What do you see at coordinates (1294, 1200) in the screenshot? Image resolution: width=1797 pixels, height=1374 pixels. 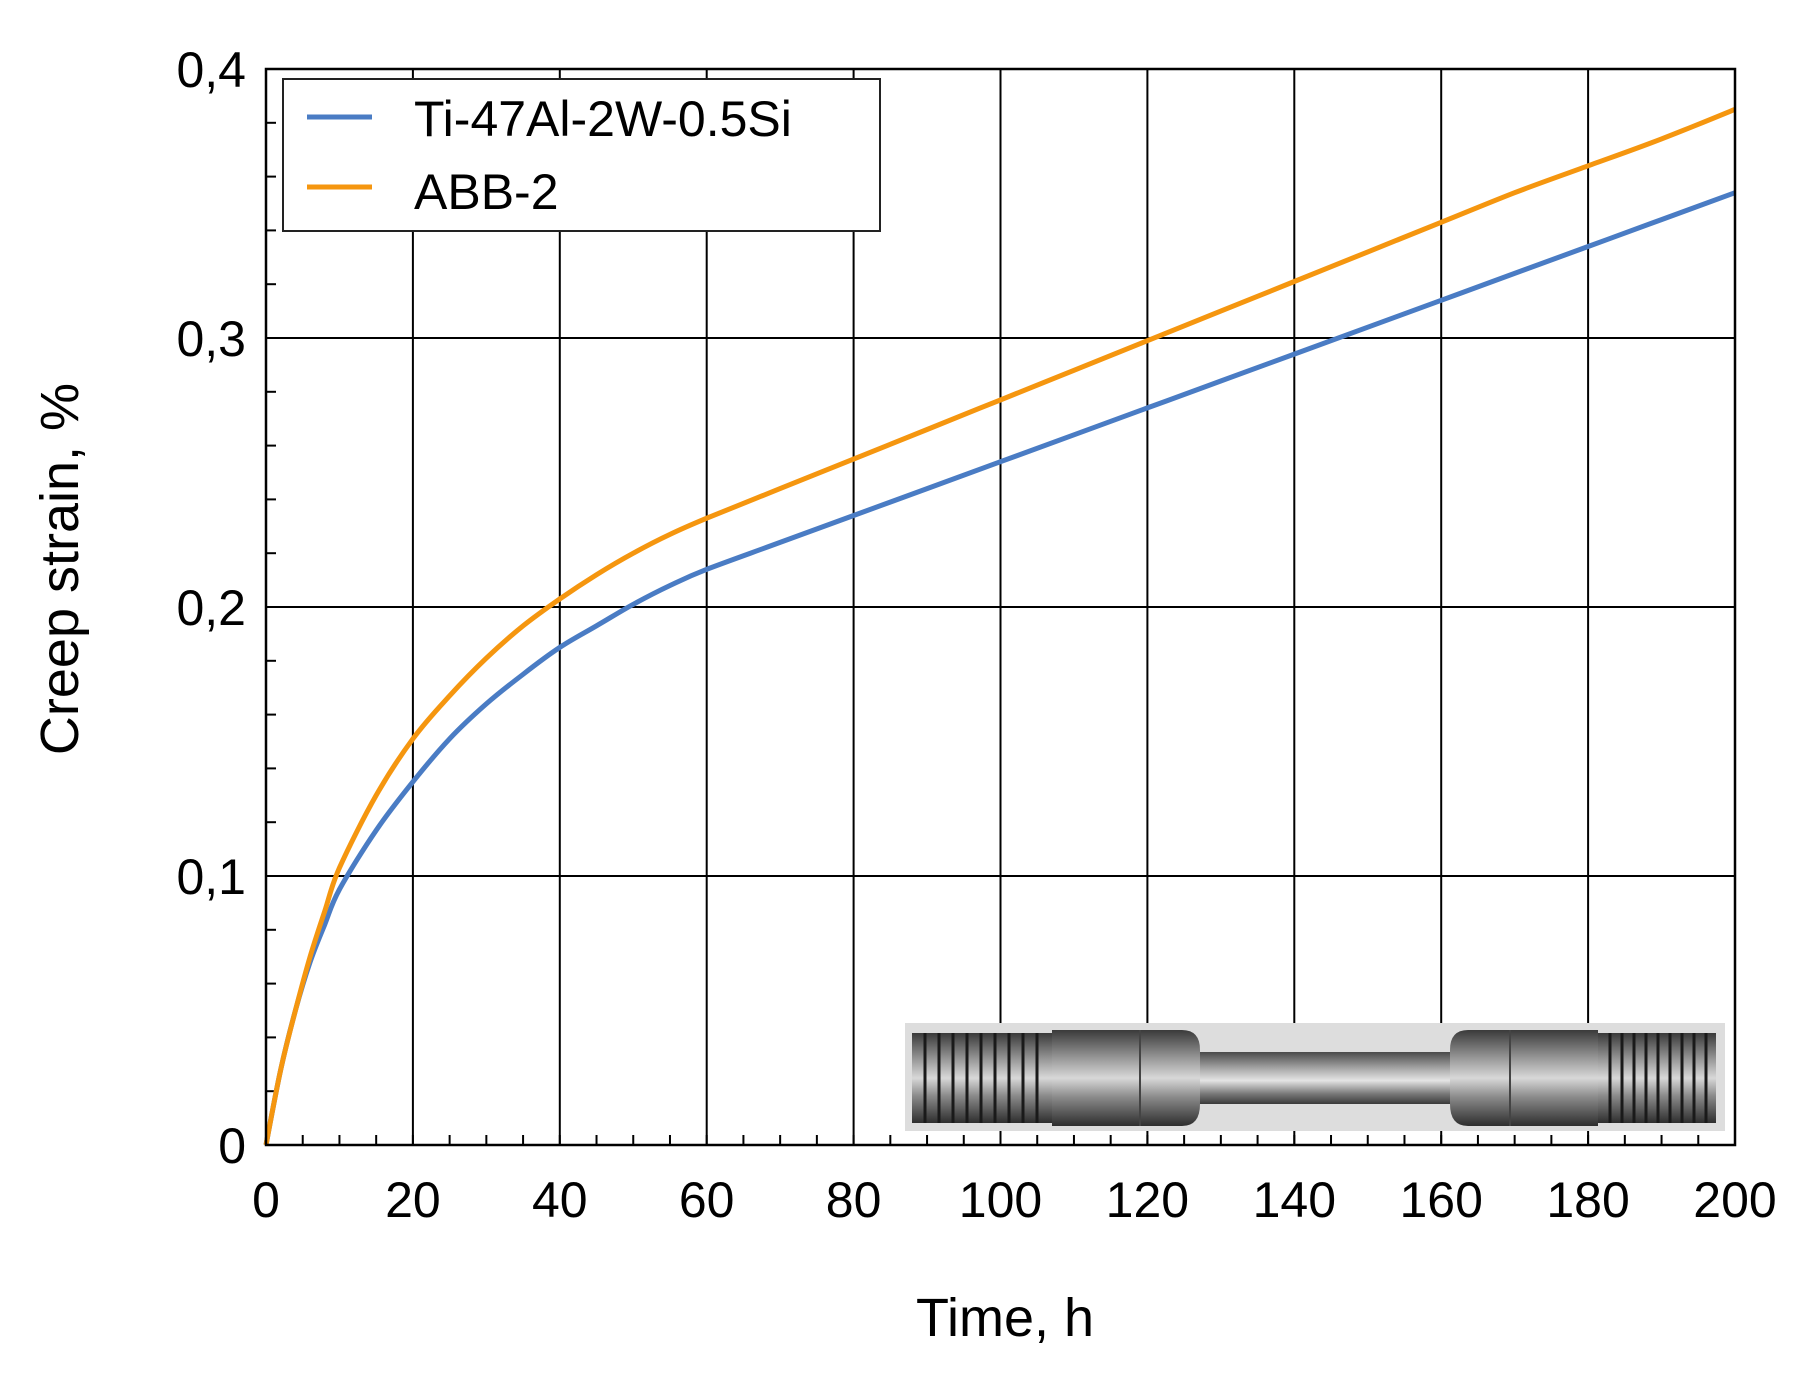 I see `x-tick-label: 140` at bounding box center [1294, 1200].